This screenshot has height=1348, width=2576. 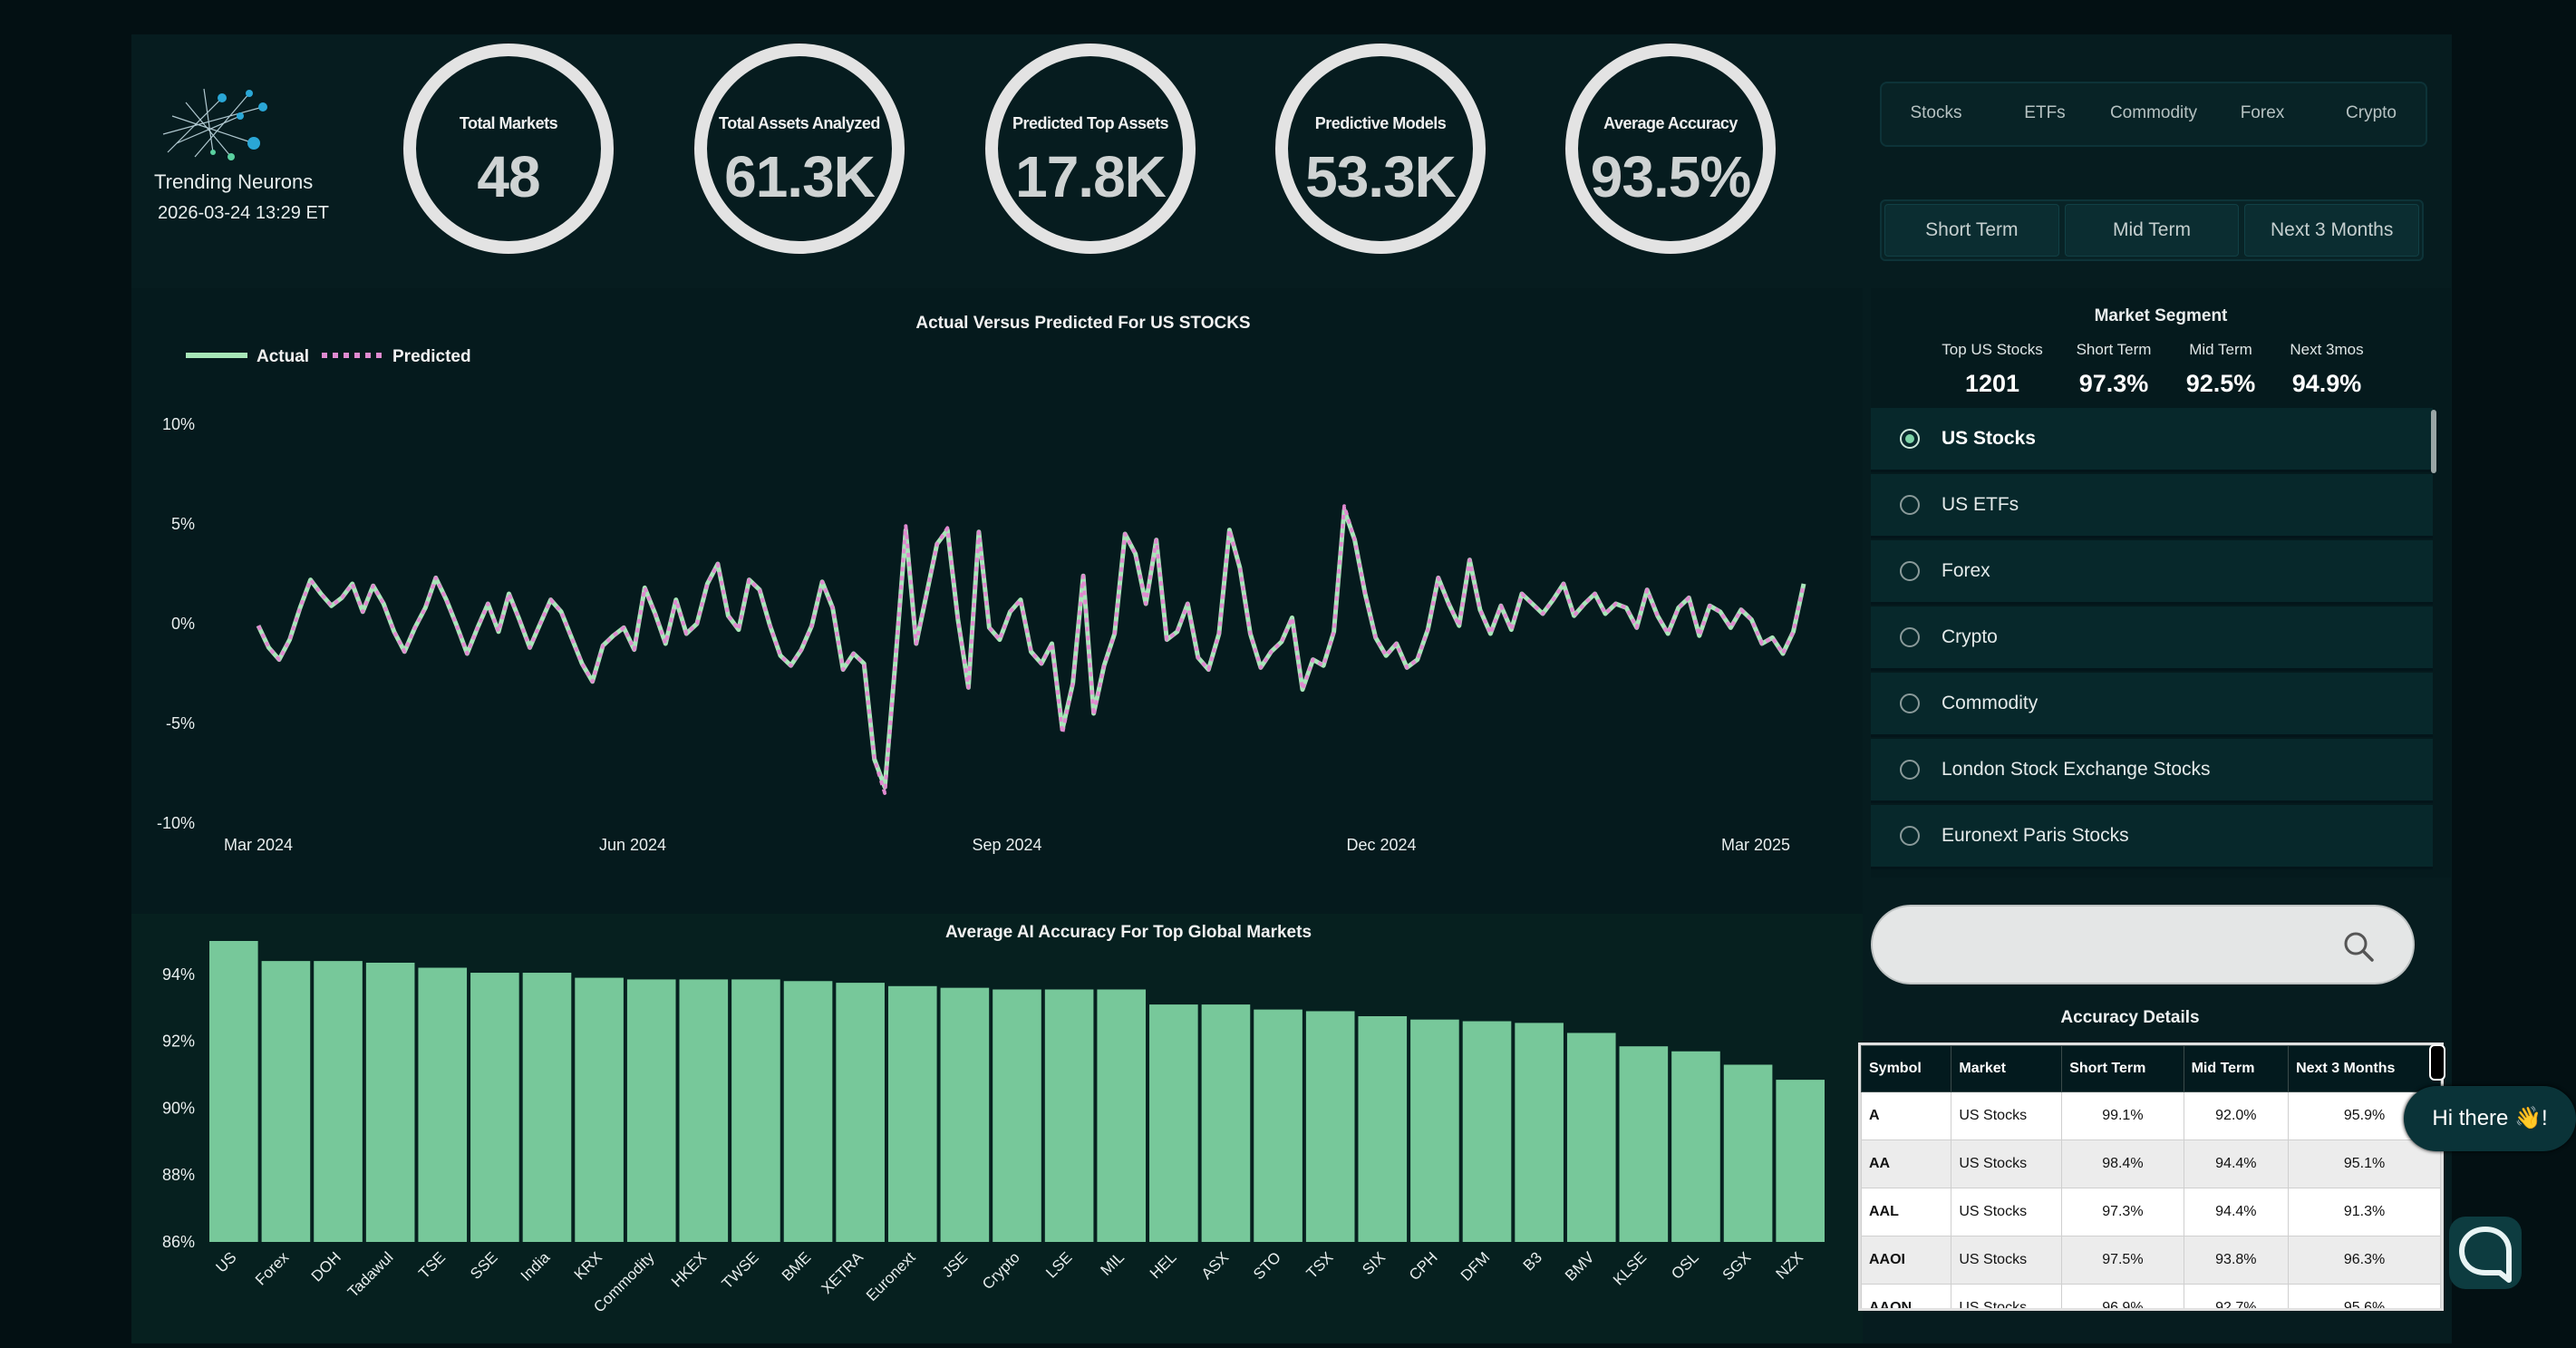 I want to click on bar-commodity, so click(x=651, y=1110).